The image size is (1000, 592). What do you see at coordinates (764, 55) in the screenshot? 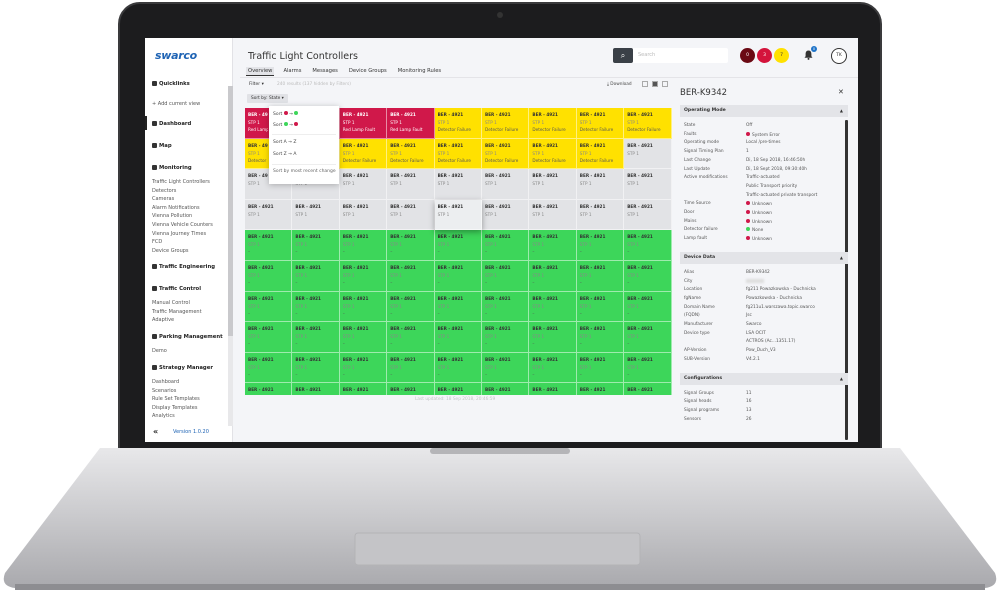
I see `alarm-badge: 3` at bounding box center [764, 55].